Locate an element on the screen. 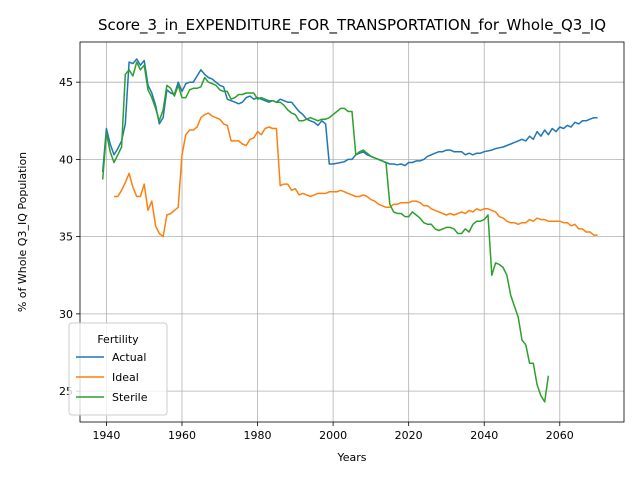  legend-title: Fertility is located at coordinates (118, 339).